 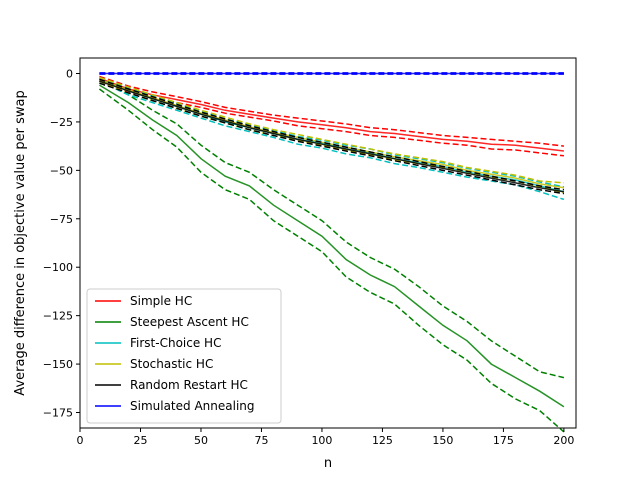 I want to click on legend-label-random-restart-hc: Random Restart HC, so click(x=189, y=385).